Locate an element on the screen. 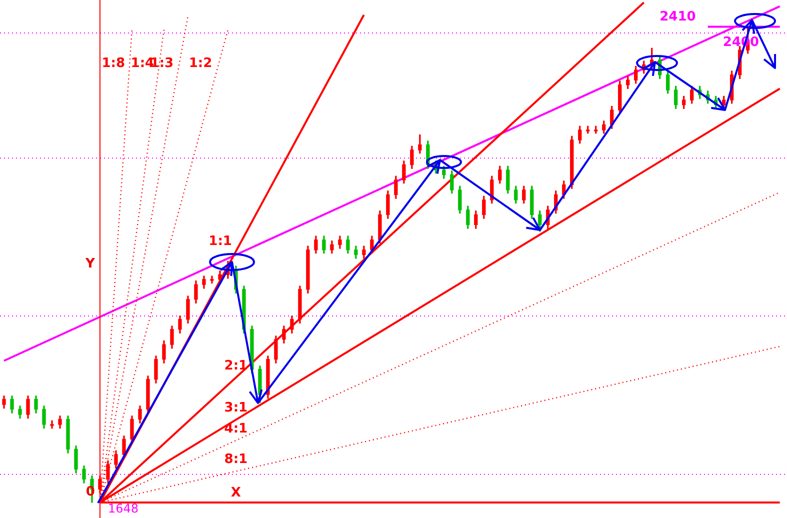 Image resolution: width=787 pixels, height=518 pixels. series-label: 8:1 is located at coordinates (236, 460).